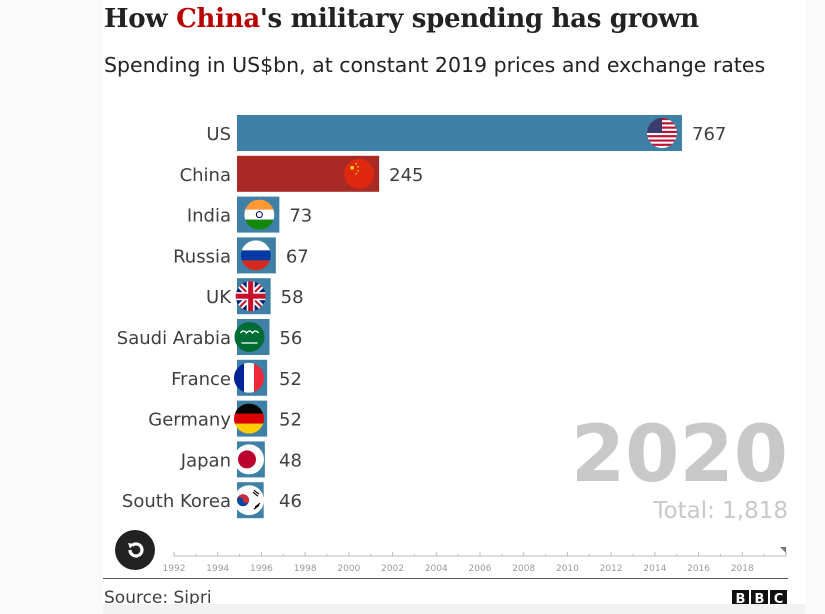 Image resolution: width=825 pixels, height=614 pixels. I want to click on timeline-handle, so click(783, 550).